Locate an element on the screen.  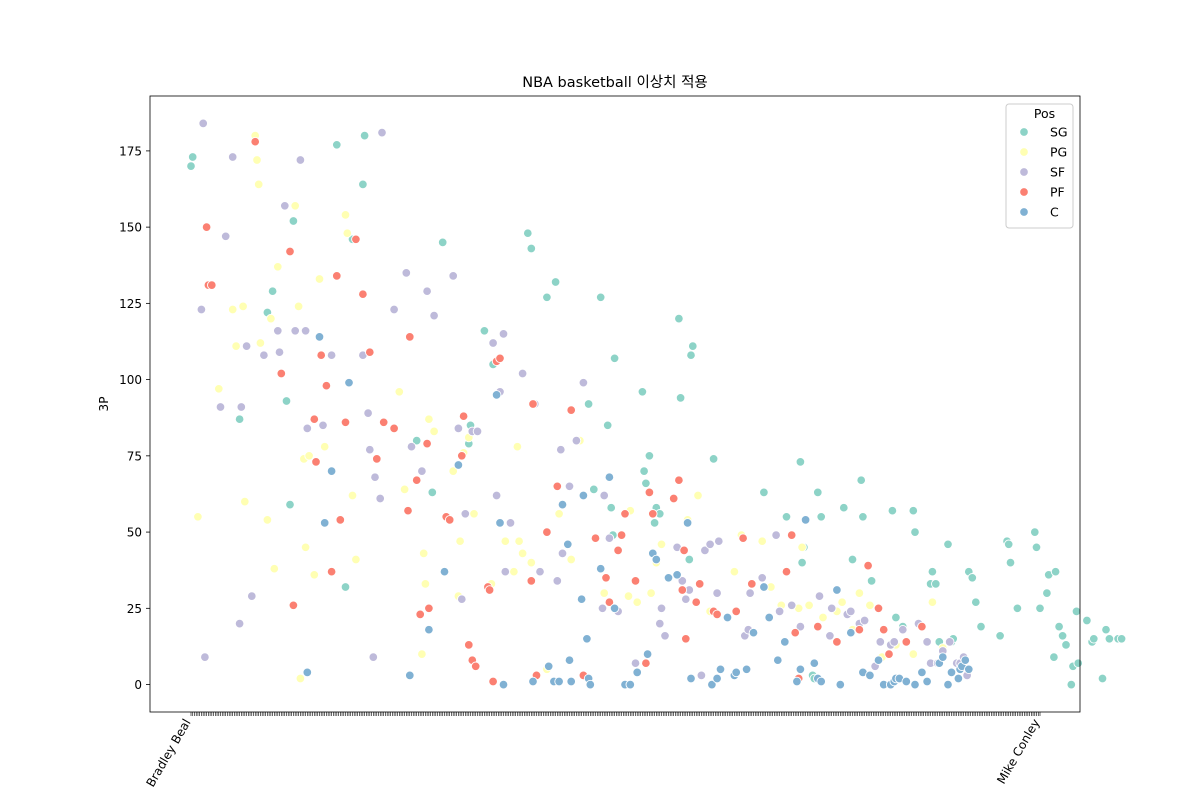
legend-label-c: C is located at coordinates (1054, 212).